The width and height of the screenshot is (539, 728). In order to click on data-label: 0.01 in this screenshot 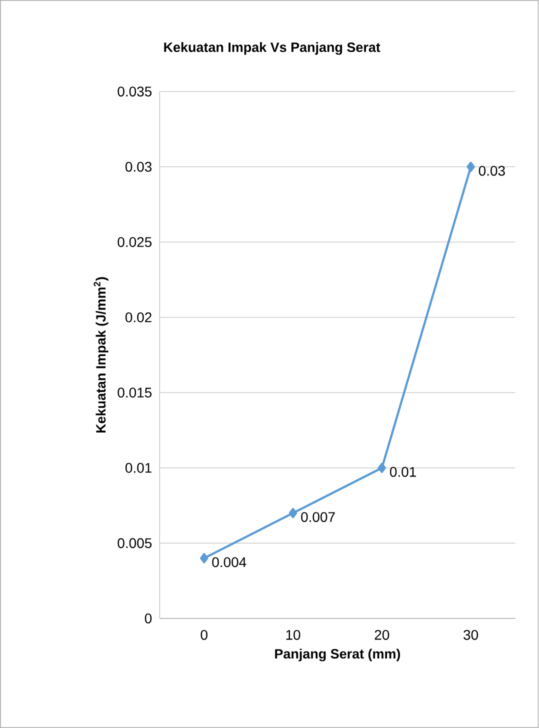, I will do `click(403, 471)`.